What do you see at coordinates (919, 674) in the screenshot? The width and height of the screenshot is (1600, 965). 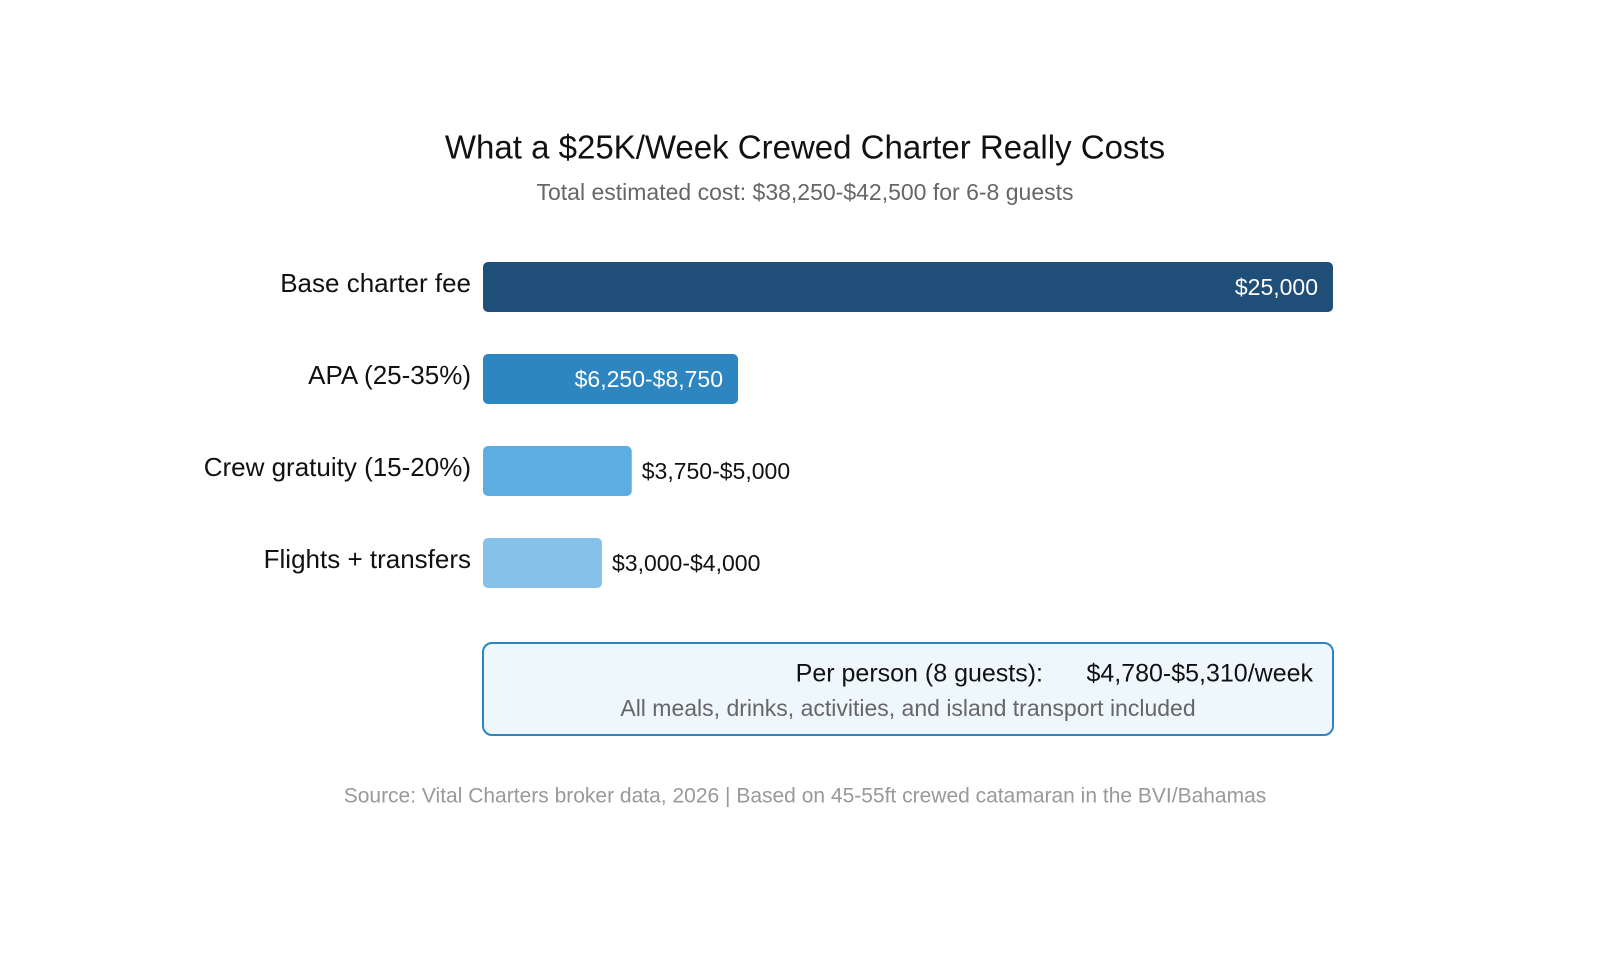 I see `summary-label: Per person (8 guests):` at bounding box center [919, 674].